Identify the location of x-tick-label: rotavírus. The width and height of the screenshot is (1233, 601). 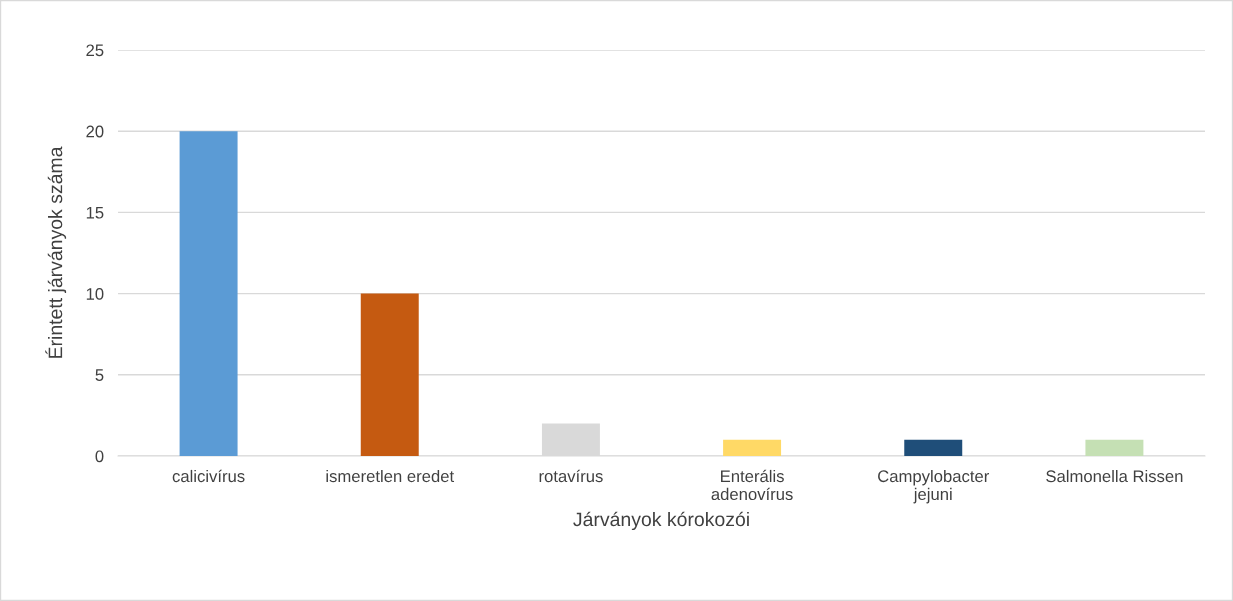
(571, 476).